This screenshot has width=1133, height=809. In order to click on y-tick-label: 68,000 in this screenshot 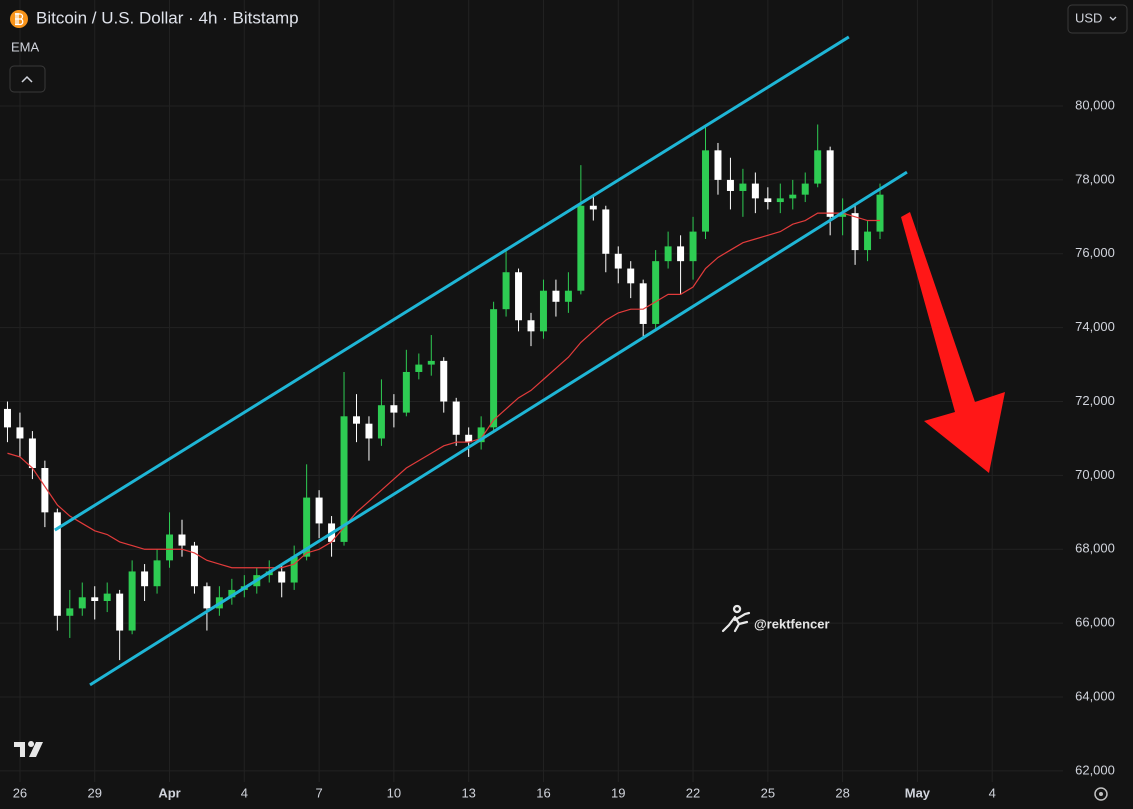, I will do `click(1095, 548)`.